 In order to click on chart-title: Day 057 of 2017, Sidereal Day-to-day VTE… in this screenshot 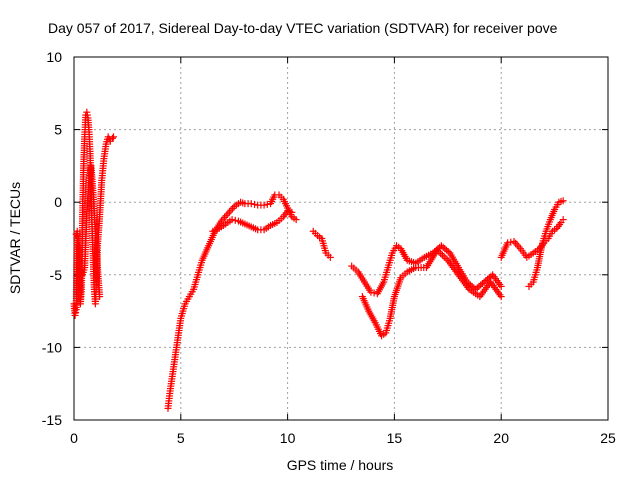, I will do `click(303, 28)`.